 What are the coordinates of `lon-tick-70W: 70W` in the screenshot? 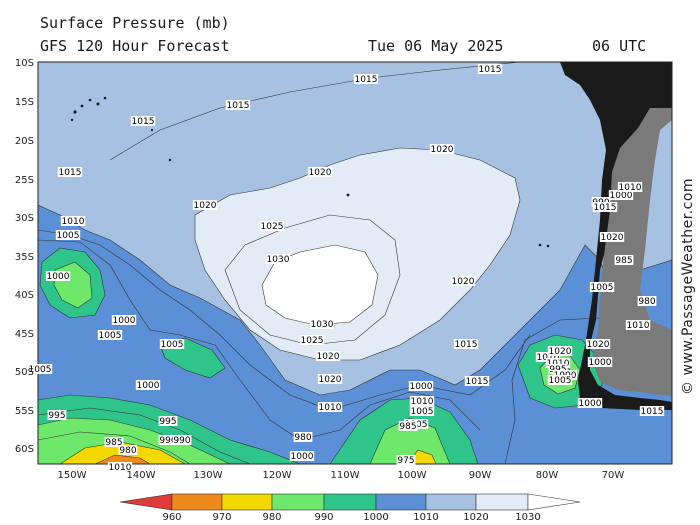 It's located at (613, 475).